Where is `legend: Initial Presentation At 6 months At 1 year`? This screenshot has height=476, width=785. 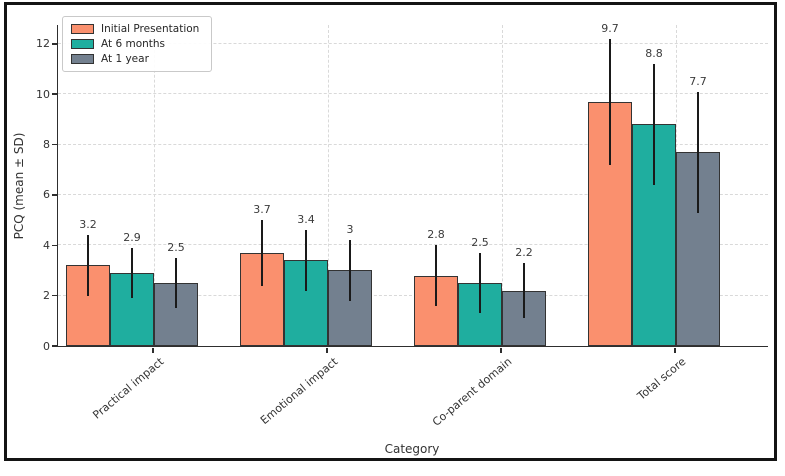 legend: Initial Presentation At 6 months At 1 year is located at coordinates (137, 44).